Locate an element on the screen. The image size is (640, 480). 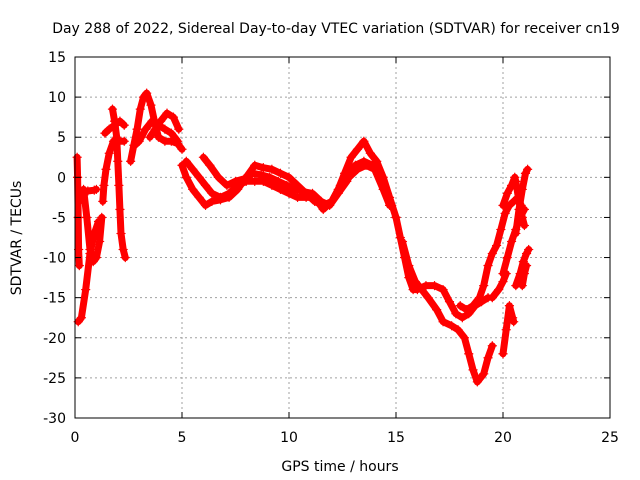
y-tick-label: 10 is located at coordinates (57, 98).